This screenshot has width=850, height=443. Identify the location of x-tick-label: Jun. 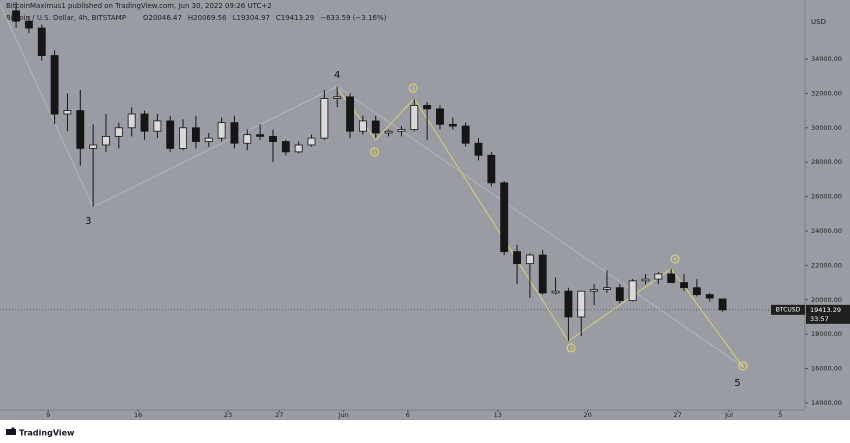
(343, 415).